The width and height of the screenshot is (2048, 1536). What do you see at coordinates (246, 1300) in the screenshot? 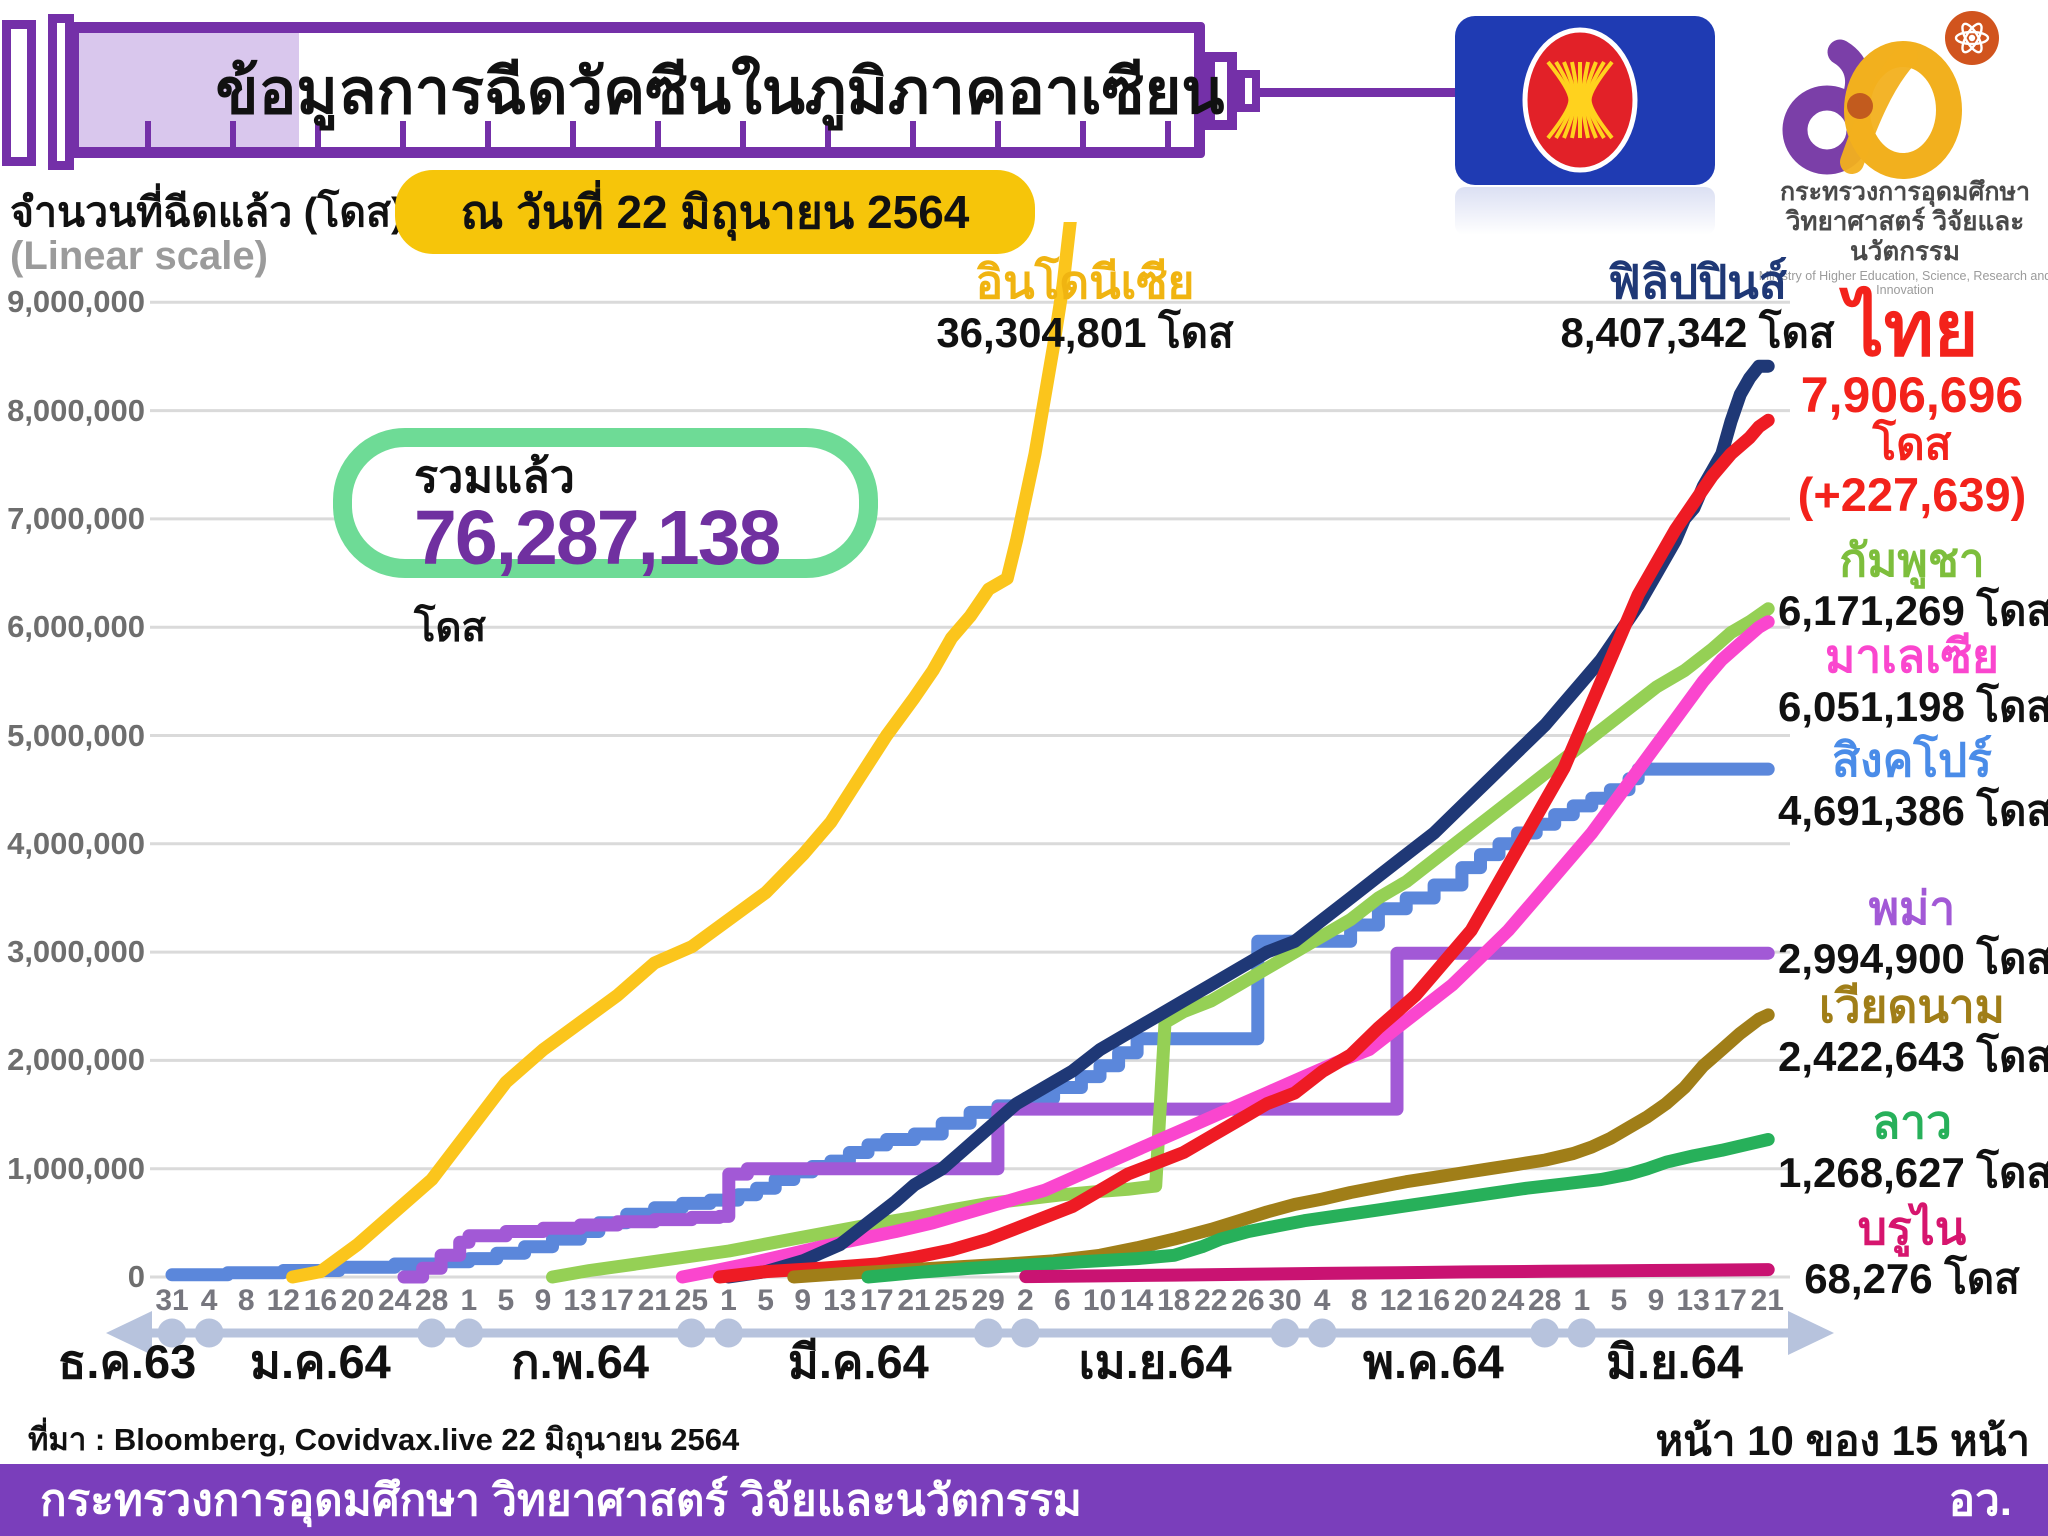
I see `x-axis-day-label: 8` at bounding box center [246, 1300].